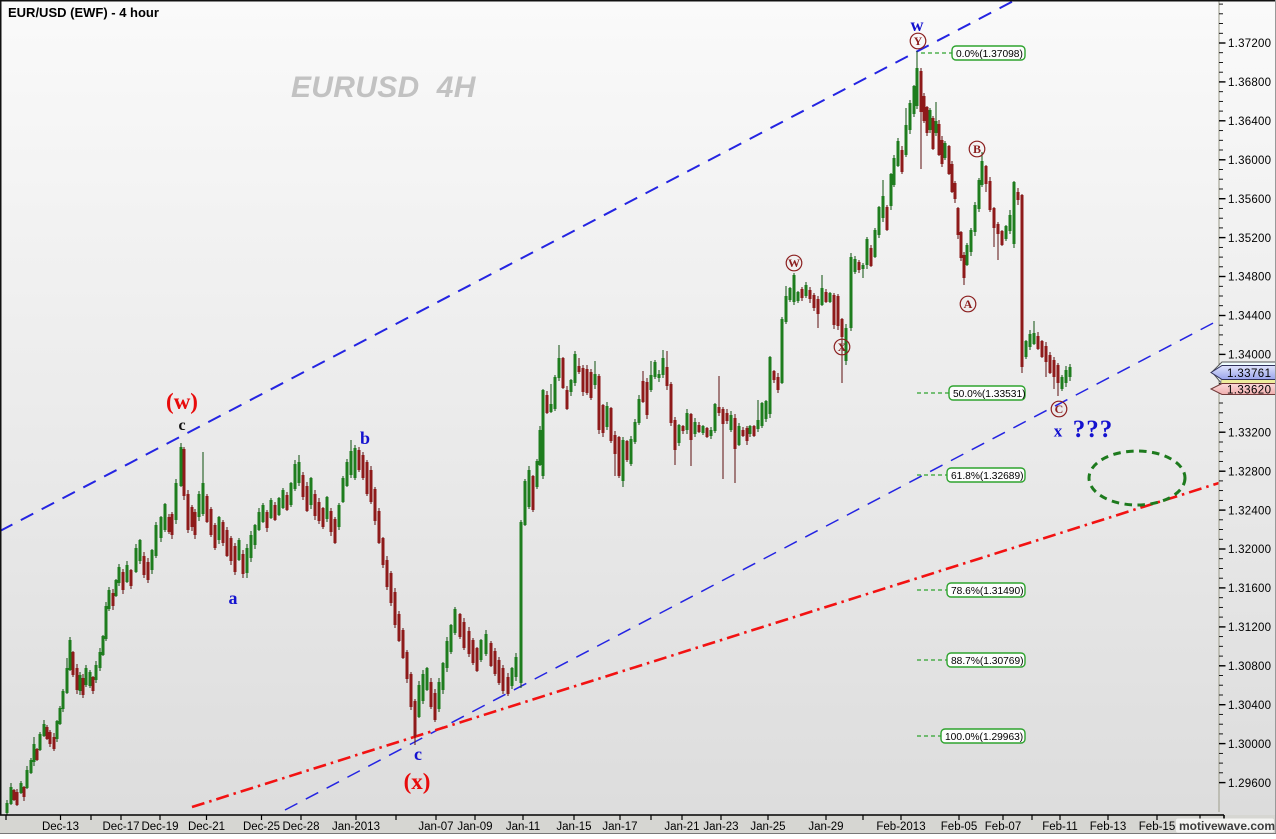 Image resolution: width=1276 pixels, height=839 pixels. What do you see at coordinates (842, 347) in the screenshot?
I see `svg-text: X` at bounding box center [842, 347].